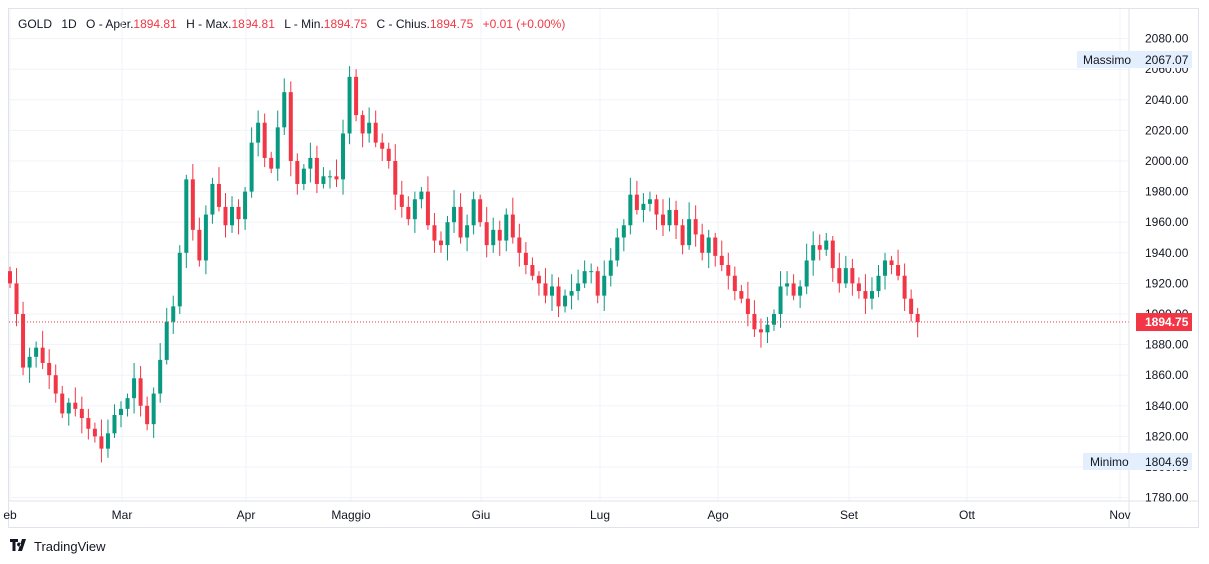  What do you see at coordinates (70, 546) in the screenshot?
I see `tradingview-name: TradingView` at bounding box center [70, 546].